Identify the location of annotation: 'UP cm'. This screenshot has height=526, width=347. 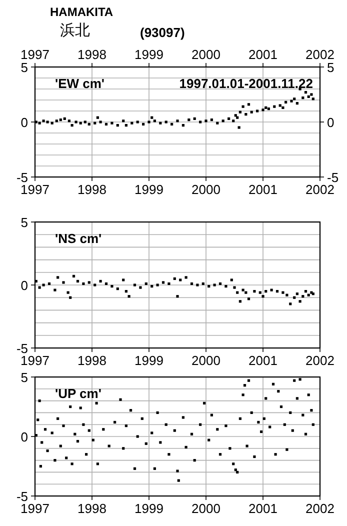
(78, 393).